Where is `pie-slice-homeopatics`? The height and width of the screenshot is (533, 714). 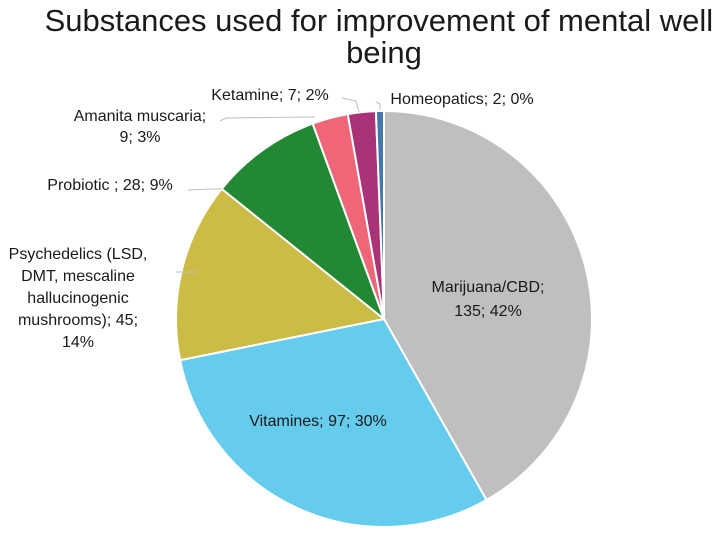
pie-slice-homeopatics is located at coordinates (379, 214).